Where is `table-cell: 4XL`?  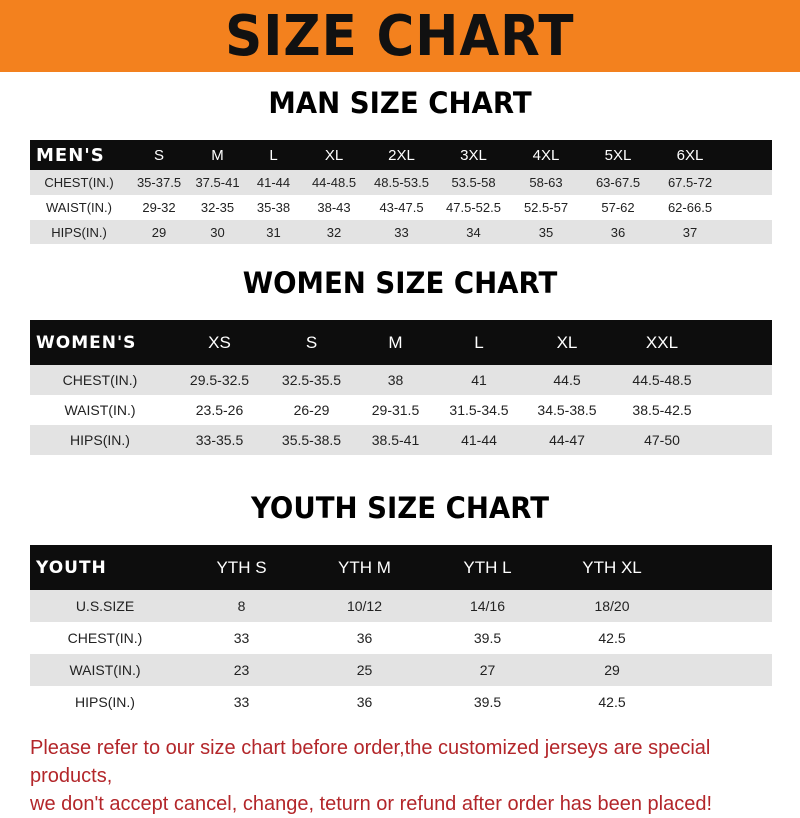 table-cell: 4XL is located at coordinates (546, 155).